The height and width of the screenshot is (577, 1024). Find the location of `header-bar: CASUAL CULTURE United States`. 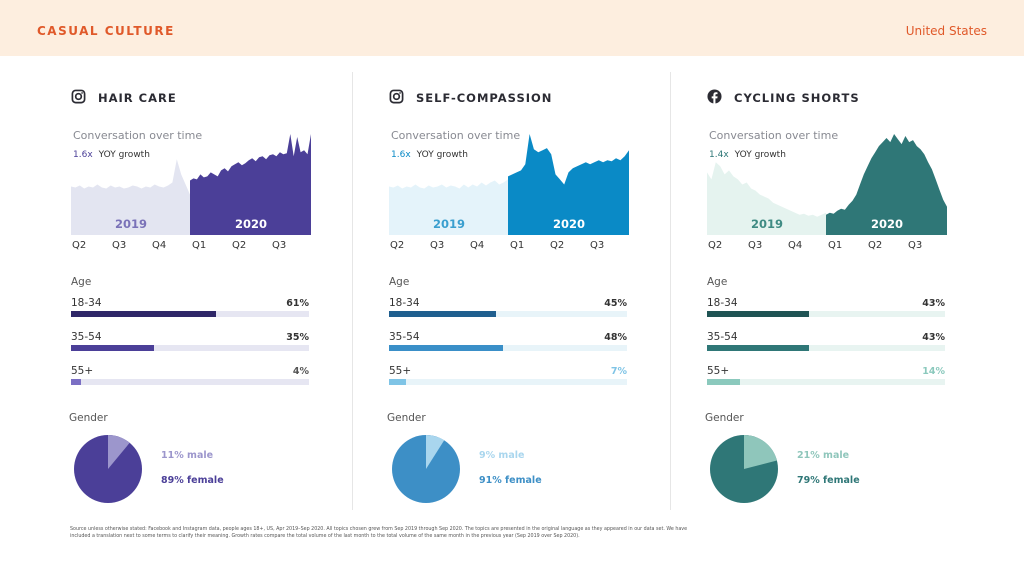

header-bar: CASUAL CULTURE United States is located at coordinates (512, 28).